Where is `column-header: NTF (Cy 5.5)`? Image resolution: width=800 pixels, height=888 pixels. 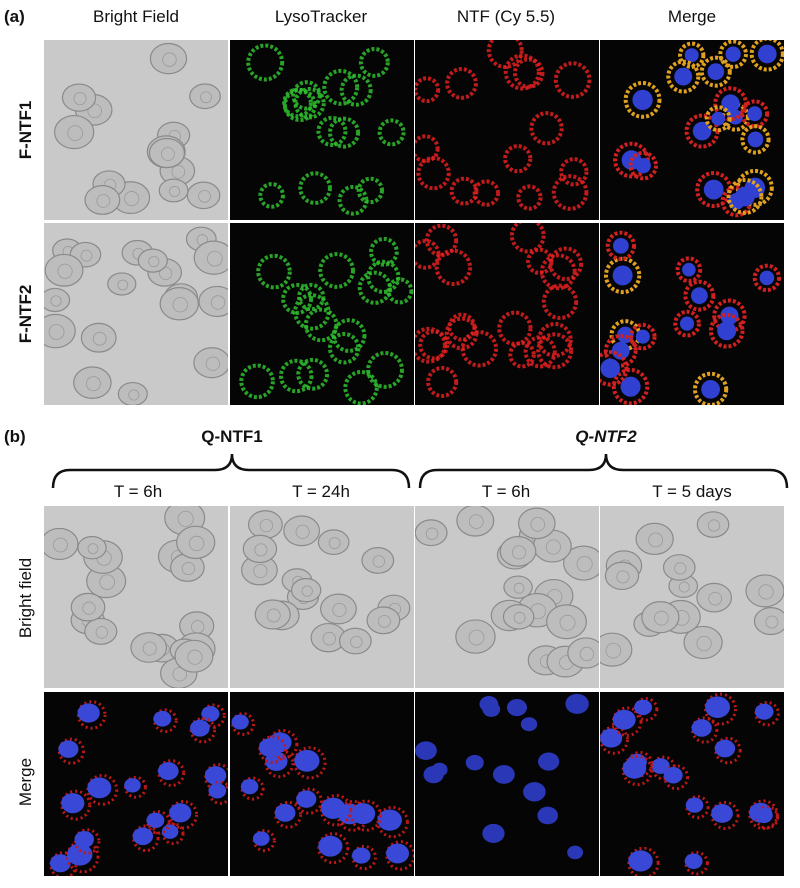 column-header: NTF (Cy 5.5) is located at coordinates (506, 16).